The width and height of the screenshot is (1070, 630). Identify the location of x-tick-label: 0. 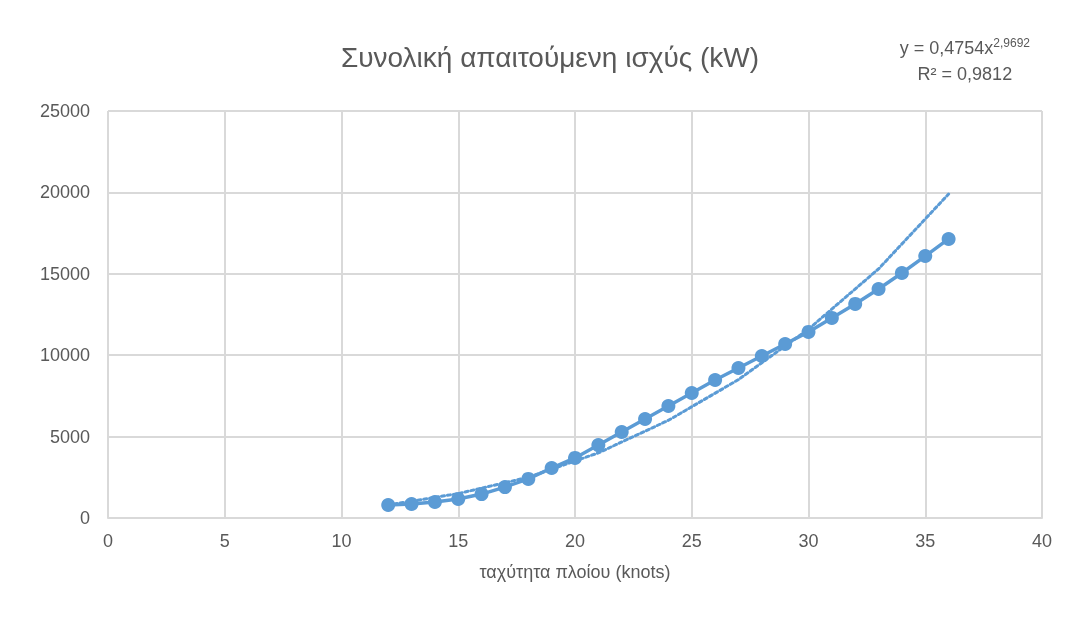
(108, 541).